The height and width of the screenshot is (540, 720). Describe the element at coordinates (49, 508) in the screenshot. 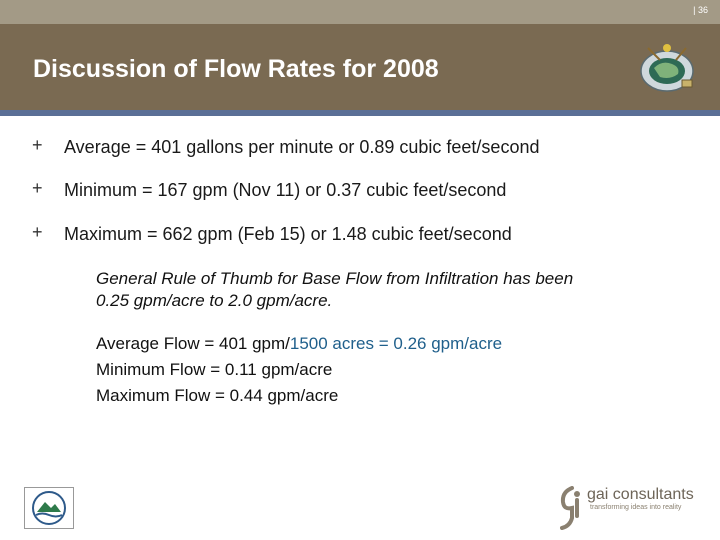

I see `agency-seal-logo-icon` at that location.